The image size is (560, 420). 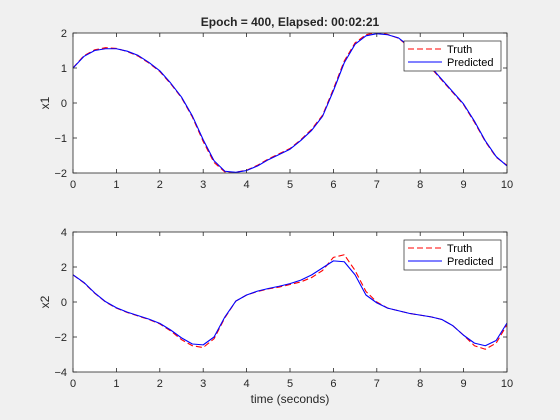 I want to click on y-axis-label: x1, so click(x=45, y=102).